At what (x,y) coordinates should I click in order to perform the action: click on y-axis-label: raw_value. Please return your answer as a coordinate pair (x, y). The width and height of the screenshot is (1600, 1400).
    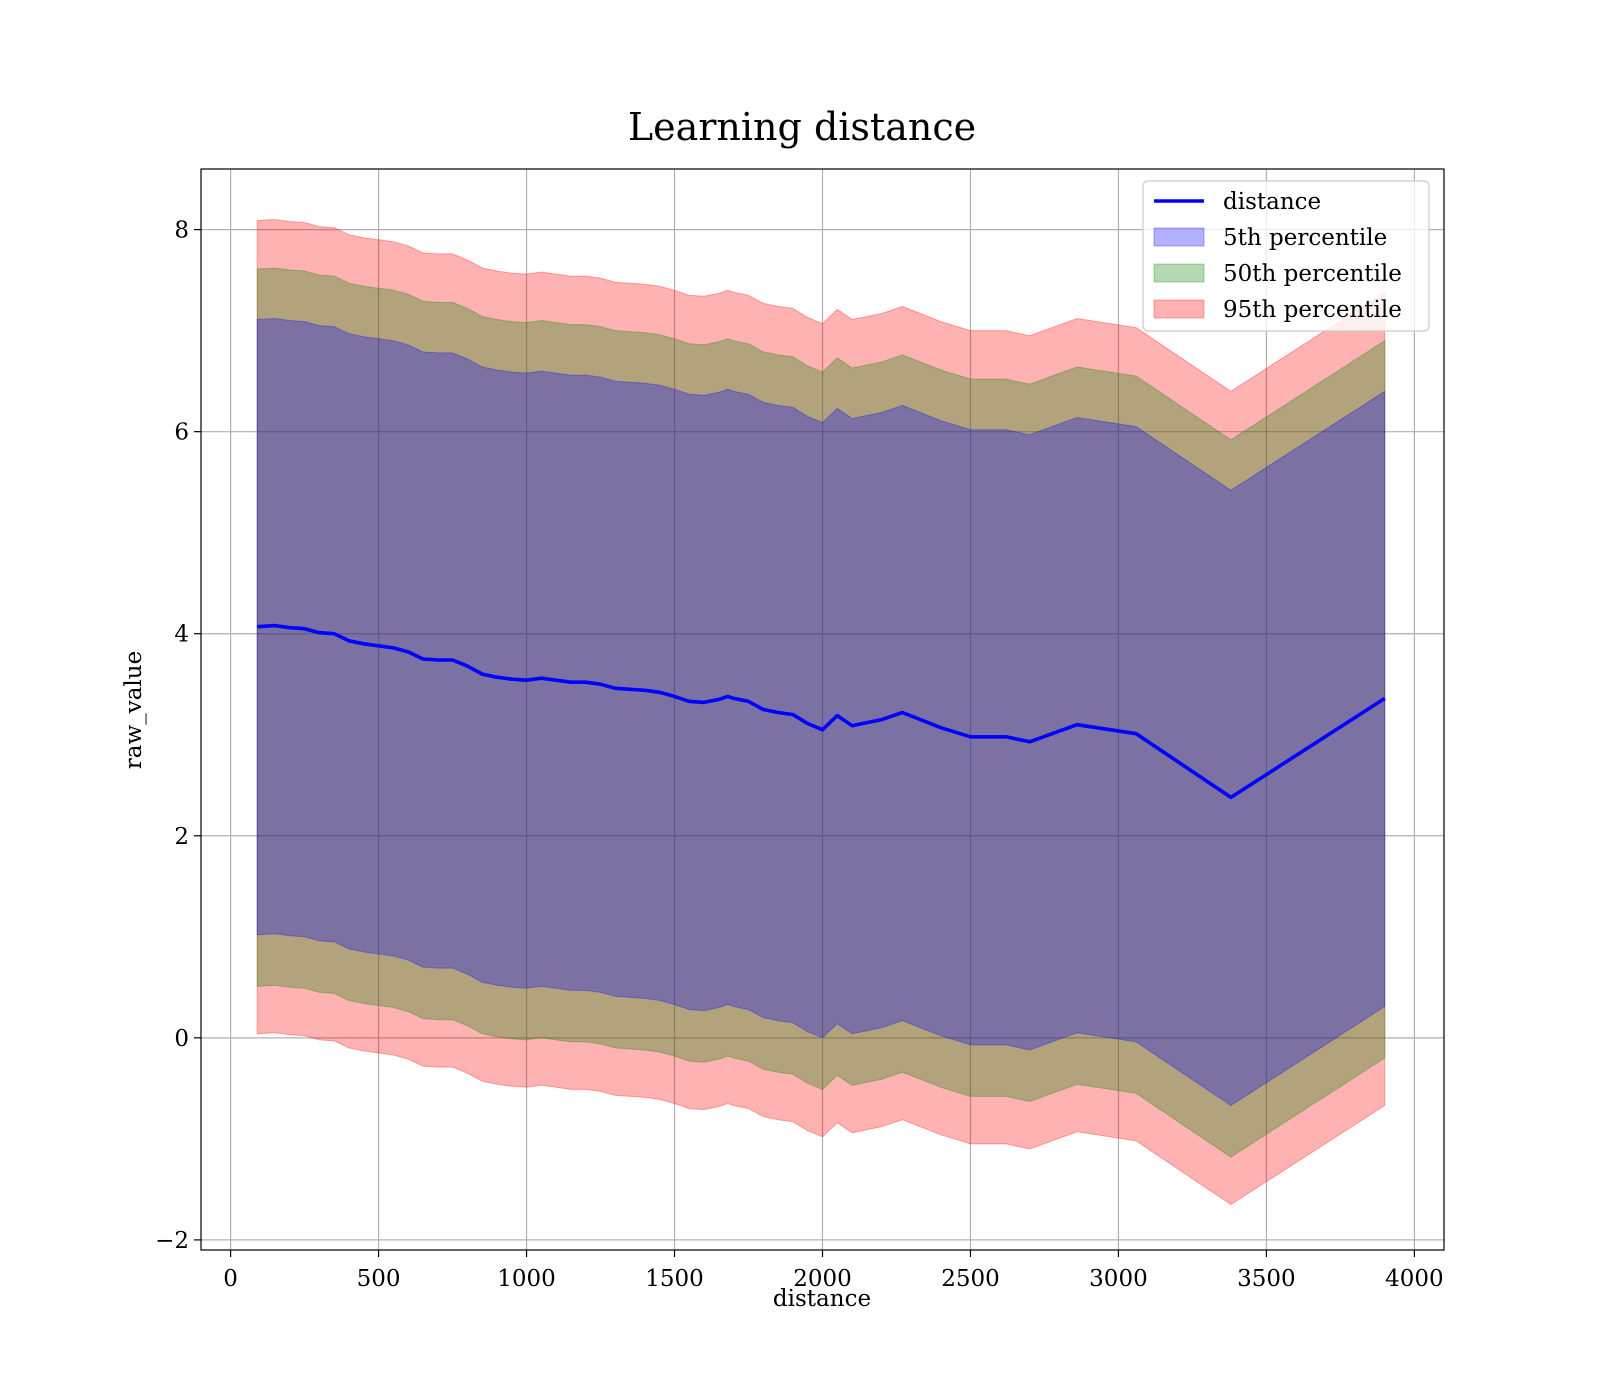
    Looking at the image, I should click on (134, 710).